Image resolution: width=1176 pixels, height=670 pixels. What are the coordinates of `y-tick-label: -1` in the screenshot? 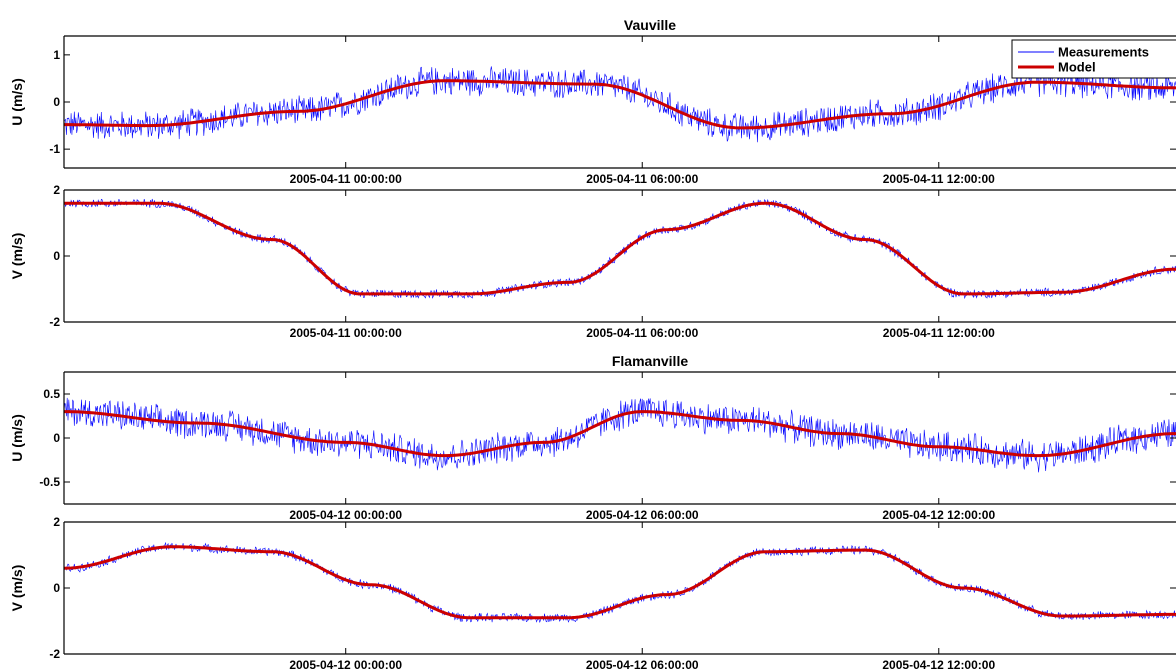 It's located at (54, 149).